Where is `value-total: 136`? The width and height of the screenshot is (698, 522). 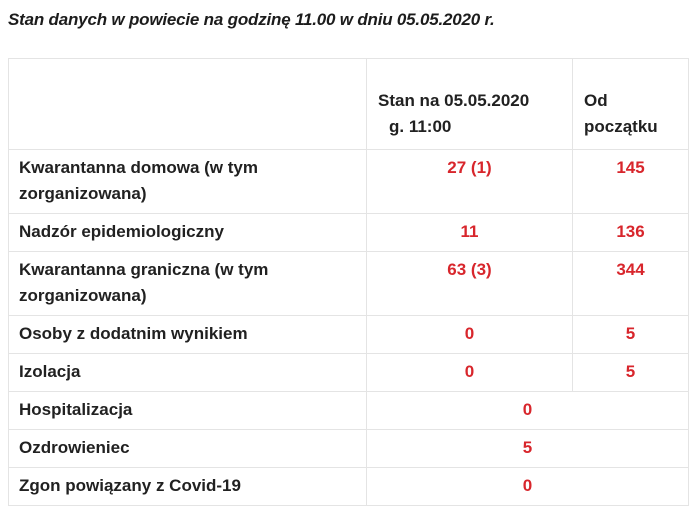
value-total: 136 is located at coordinates (630, 232).